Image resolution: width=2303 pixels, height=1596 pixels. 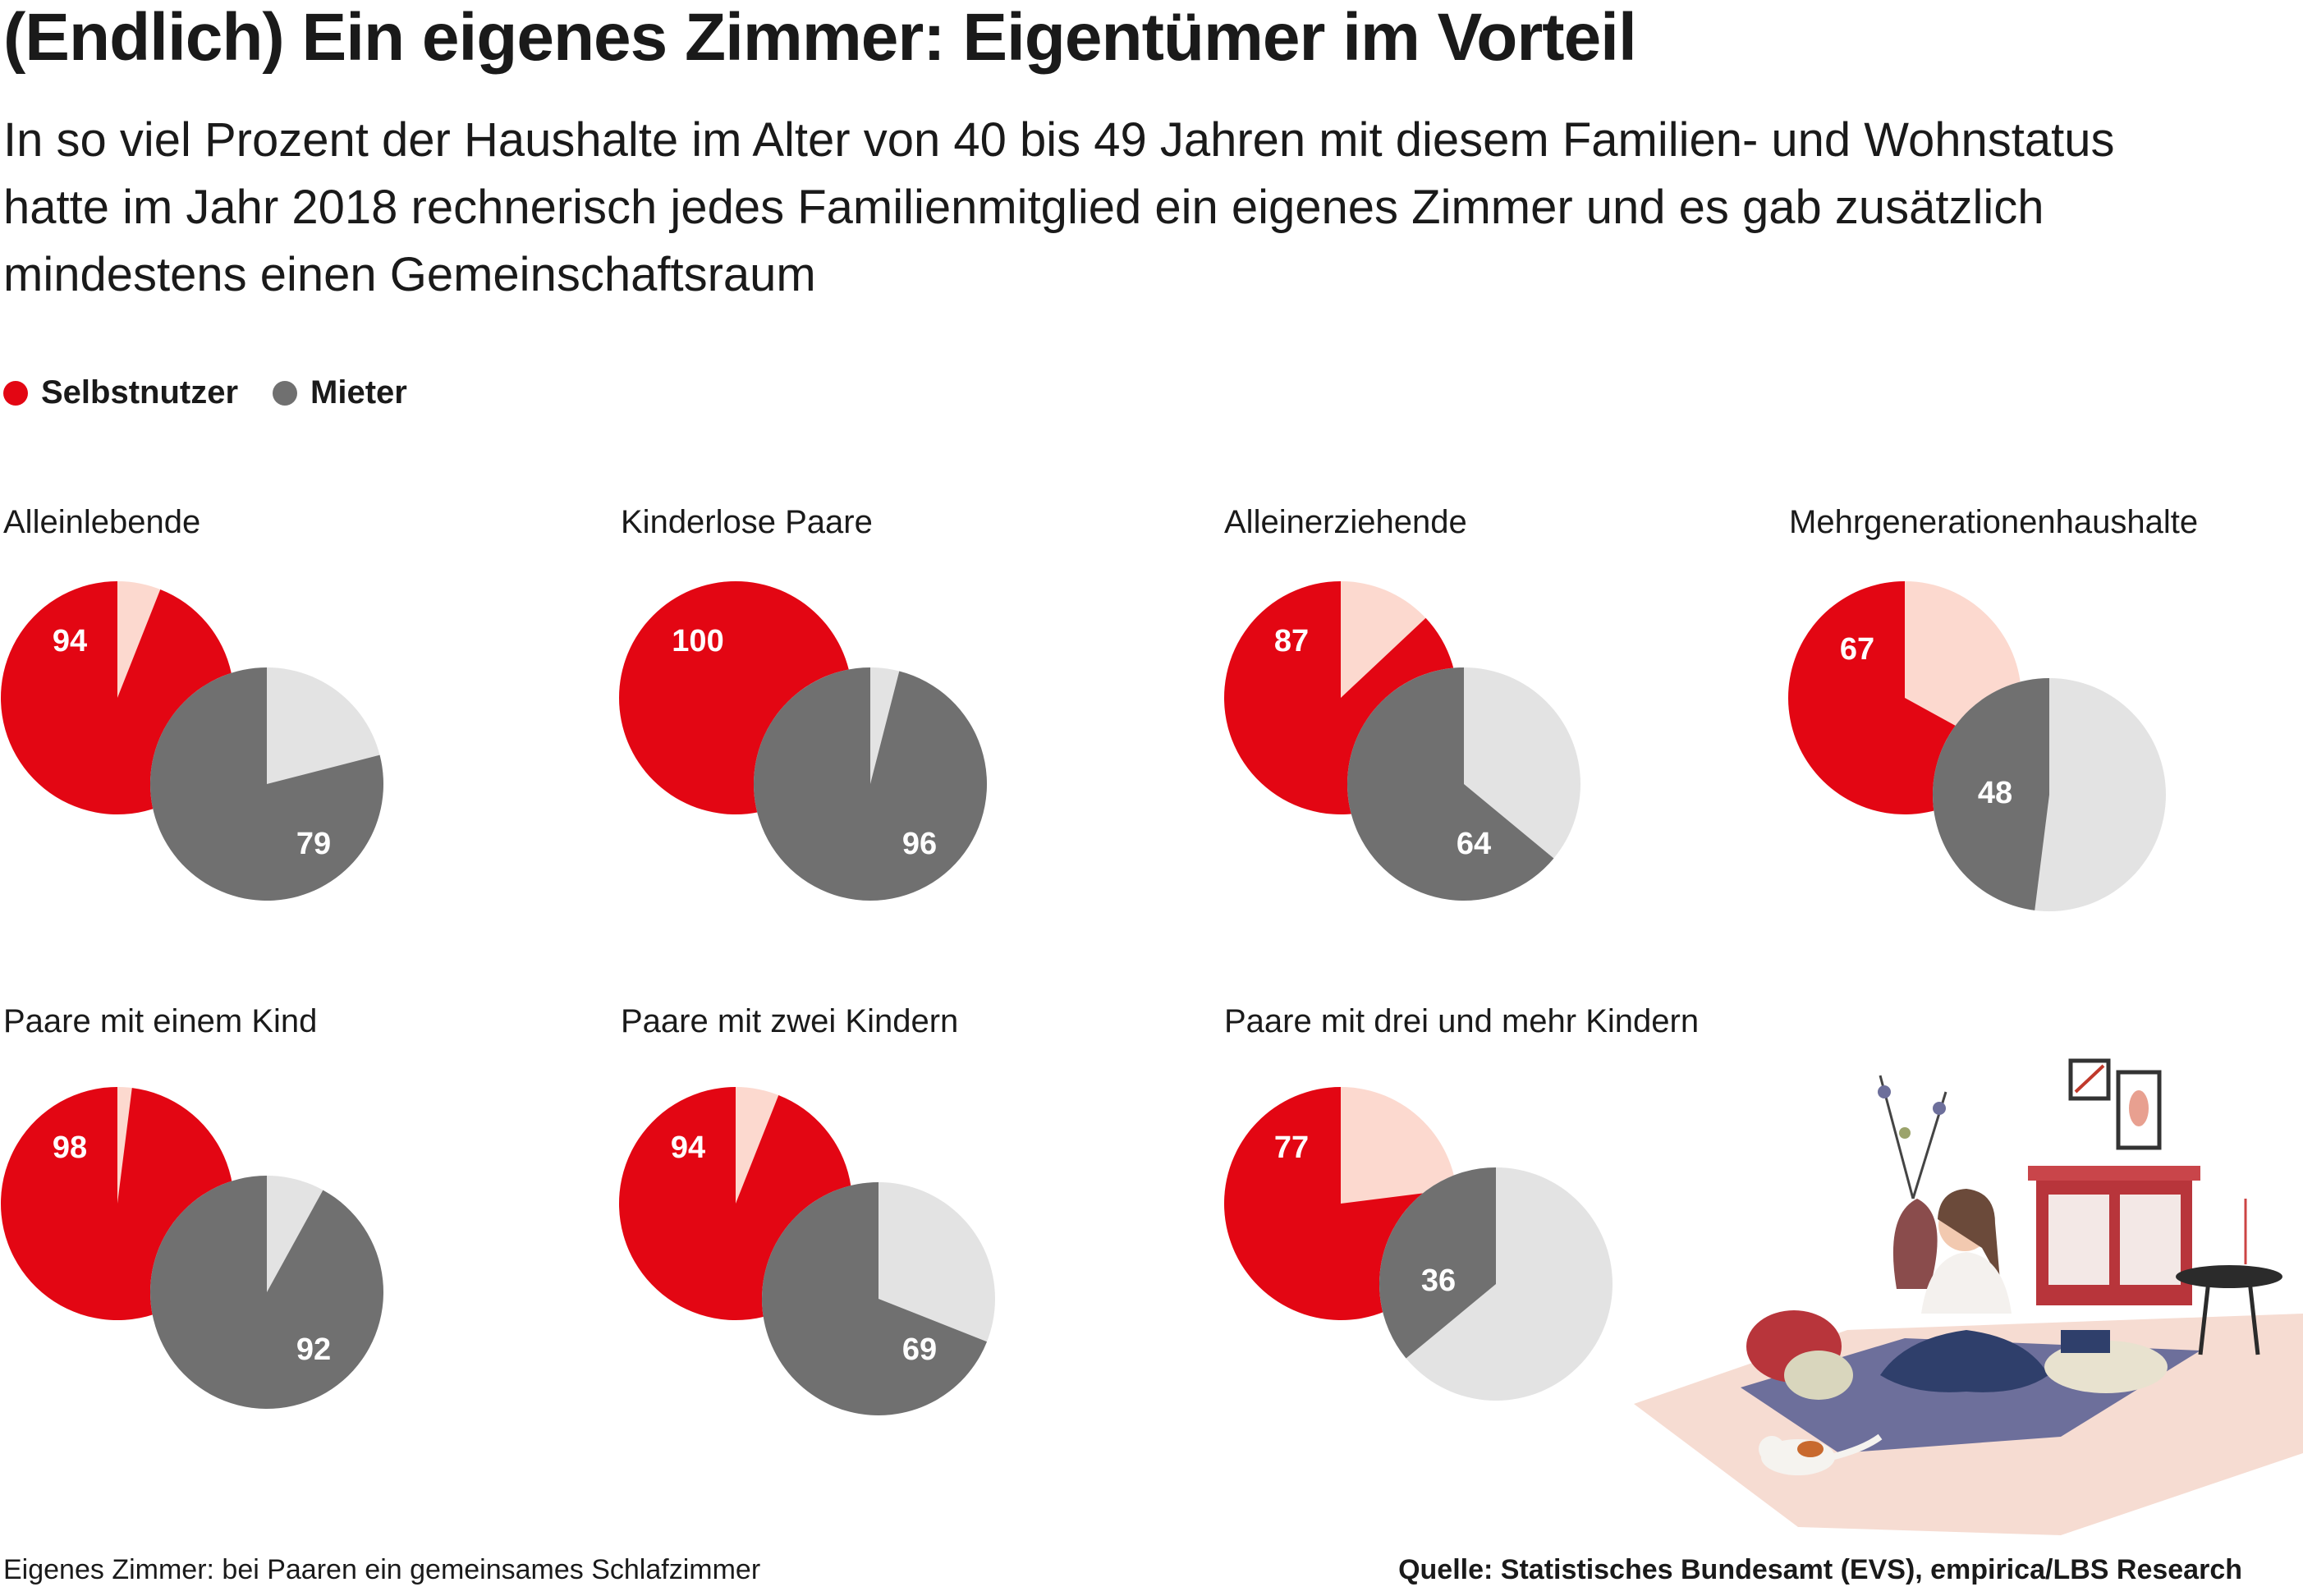 I want to click on pie-mieter-paare-mit-zwei-kindern-value-slice, so click(x=874, y=1298).